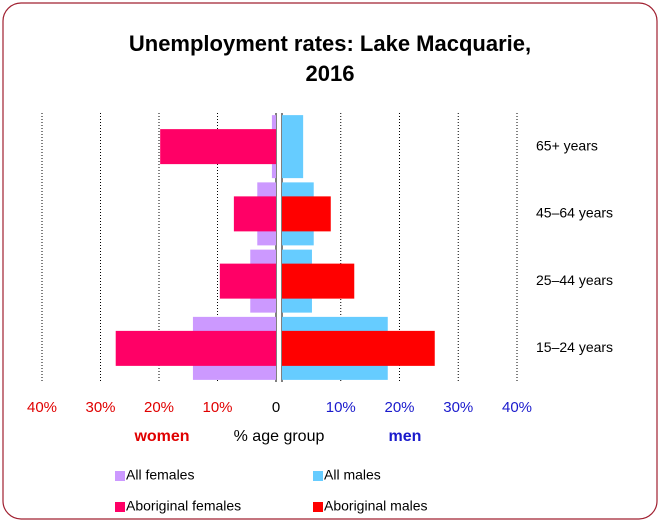 Image resolution: width=660 pixels, height=522 pixels. Describe the element at coordinates (574, 280) in the screenshot. I see `category-label: 25–44 years` at that location.